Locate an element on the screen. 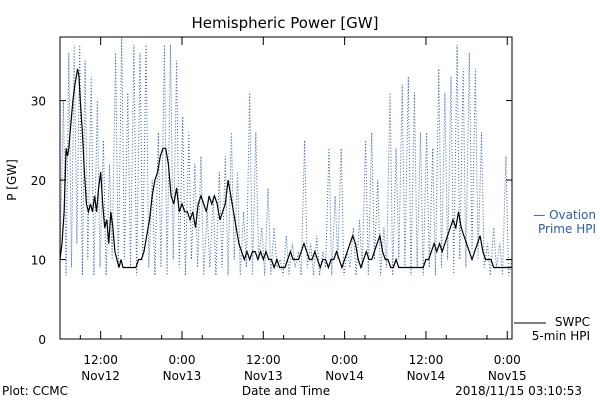  y-tick-label: 30 is located at coordinates (38, 102).